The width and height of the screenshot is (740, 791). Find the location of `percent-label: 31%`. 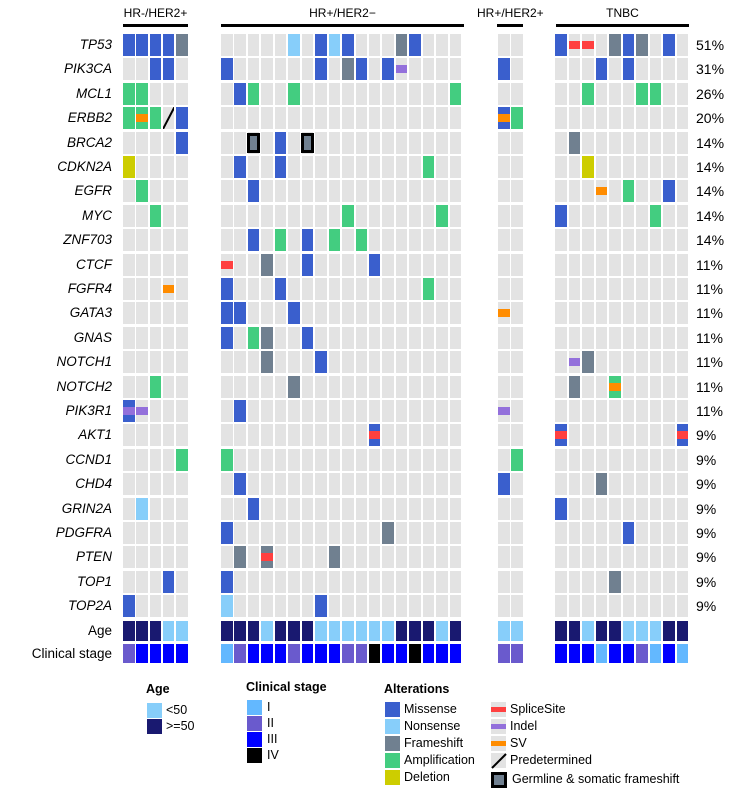

percent-label: 31% is located at coordinates (710, 69).